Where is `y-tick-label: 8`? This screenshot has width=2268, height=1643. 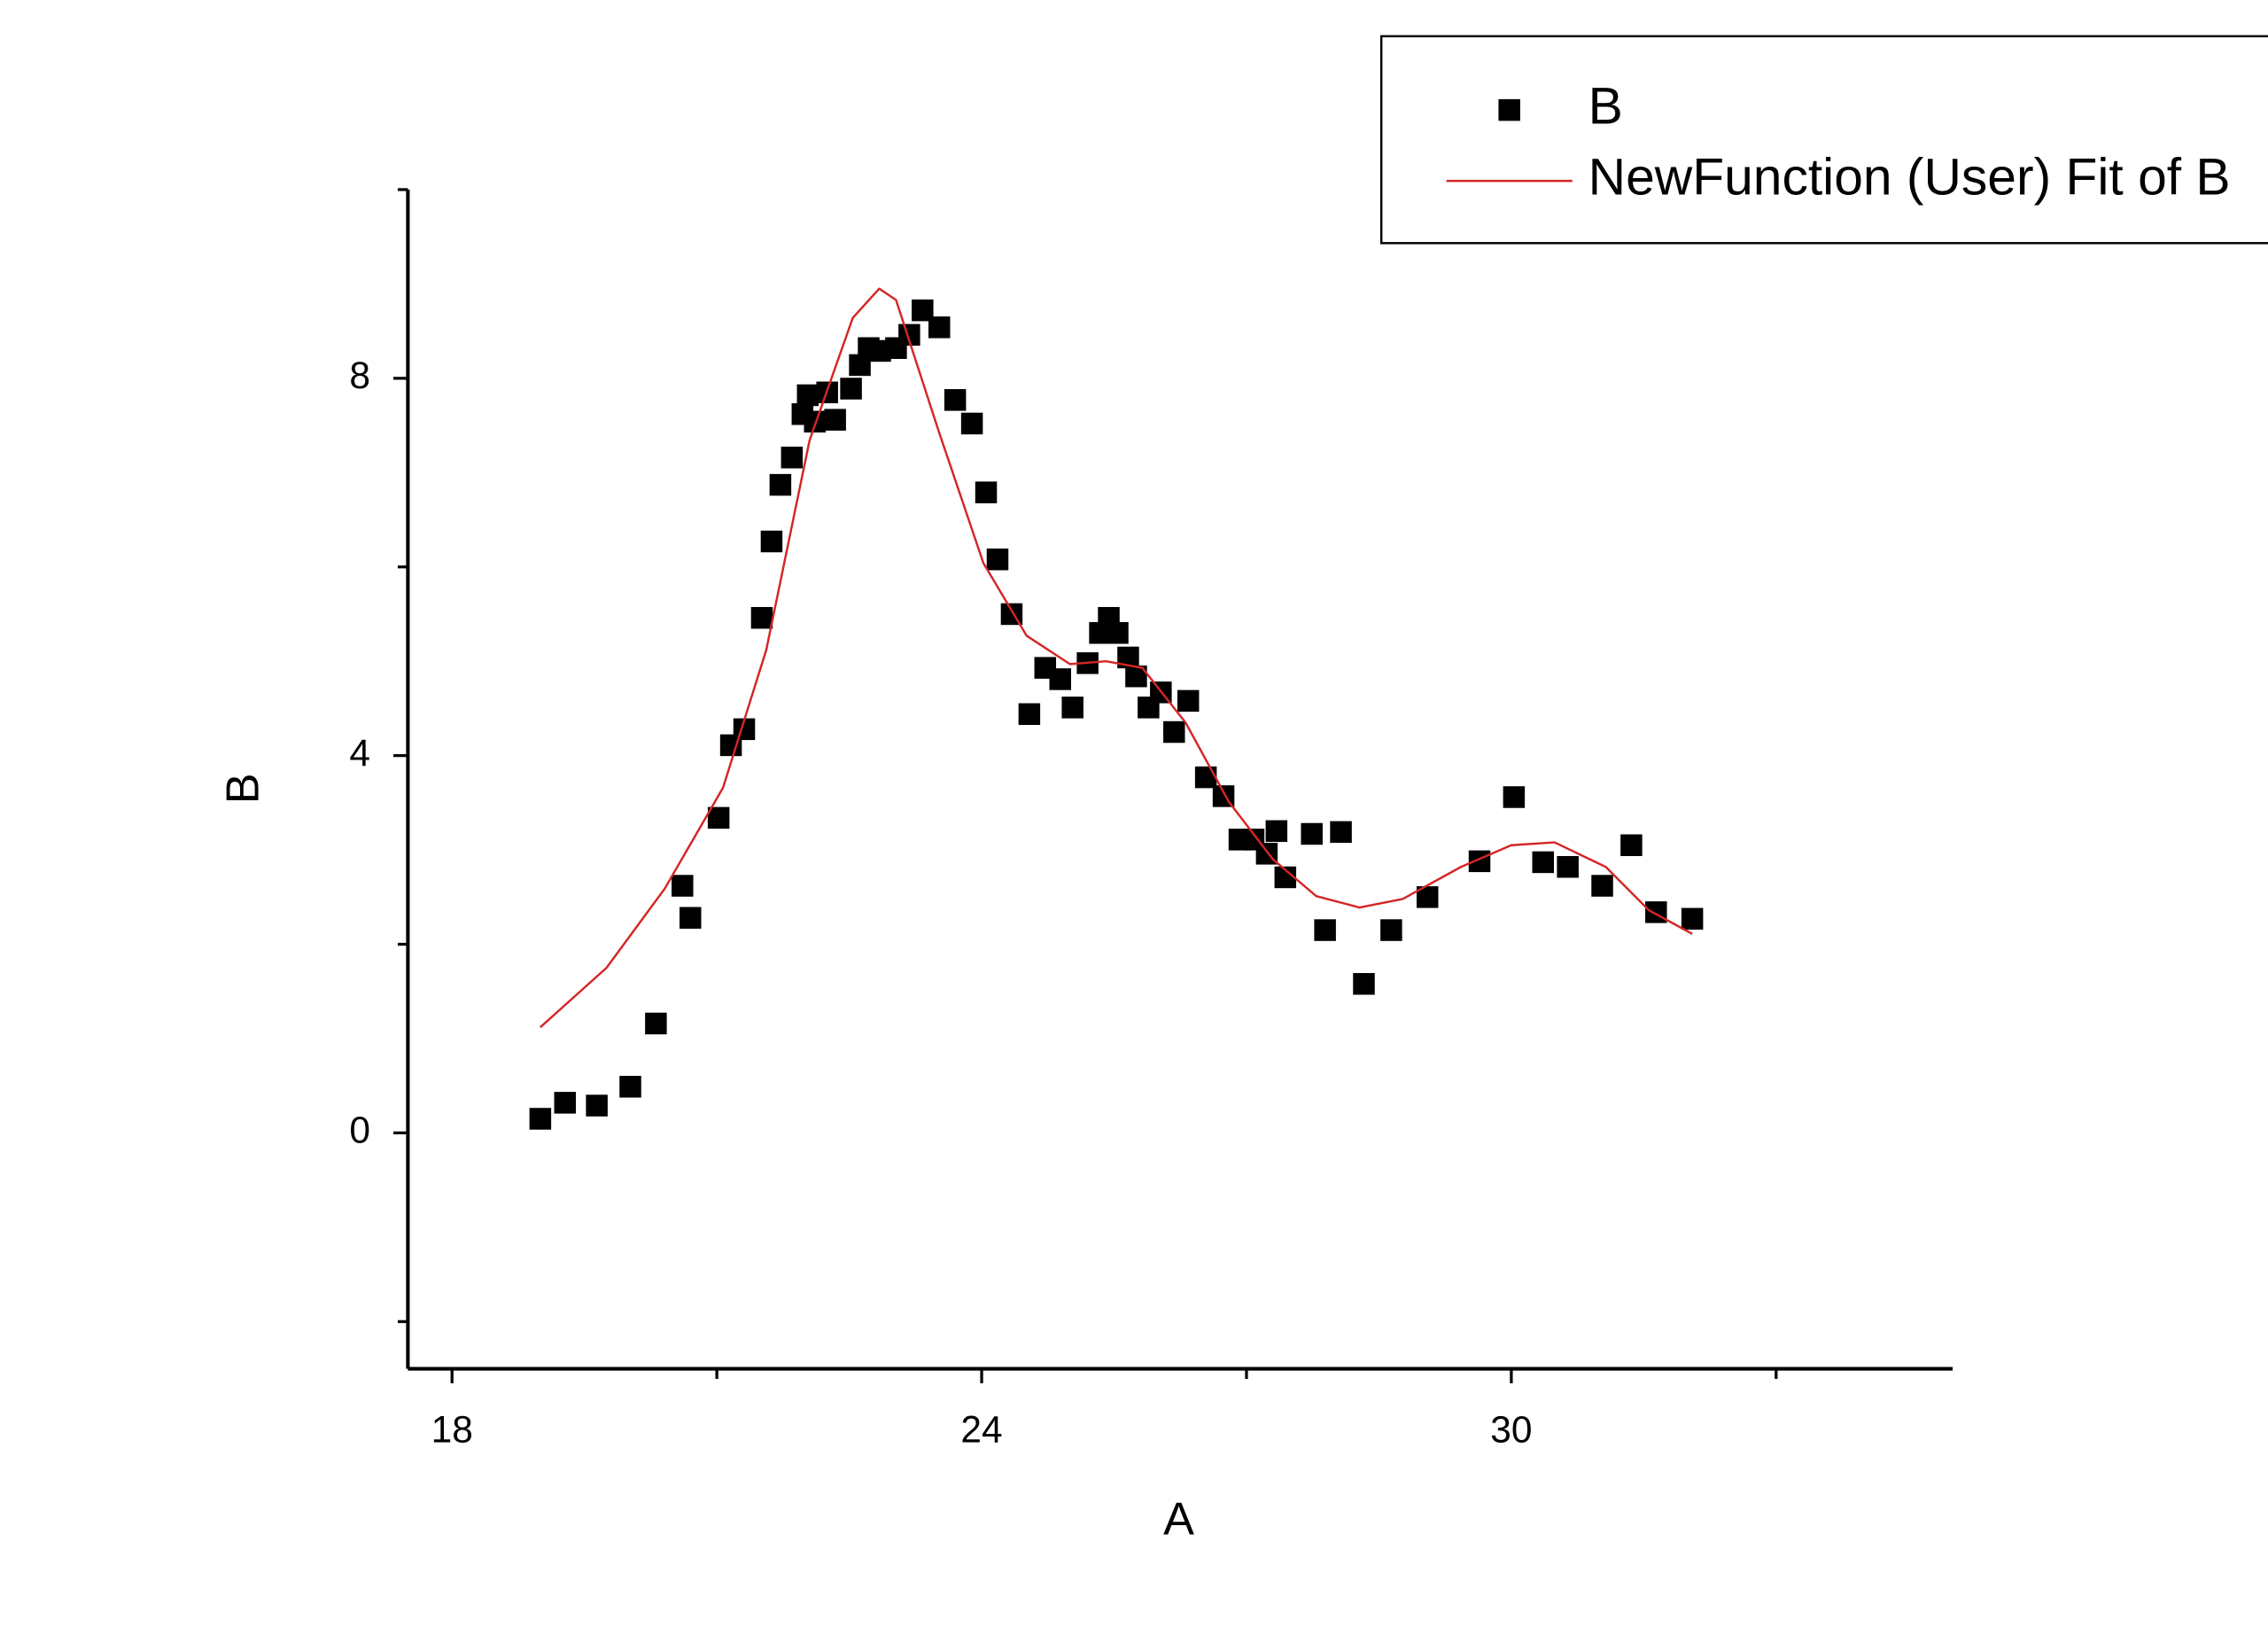
y-tick-label: 8 is located at coordinates (359, 375).